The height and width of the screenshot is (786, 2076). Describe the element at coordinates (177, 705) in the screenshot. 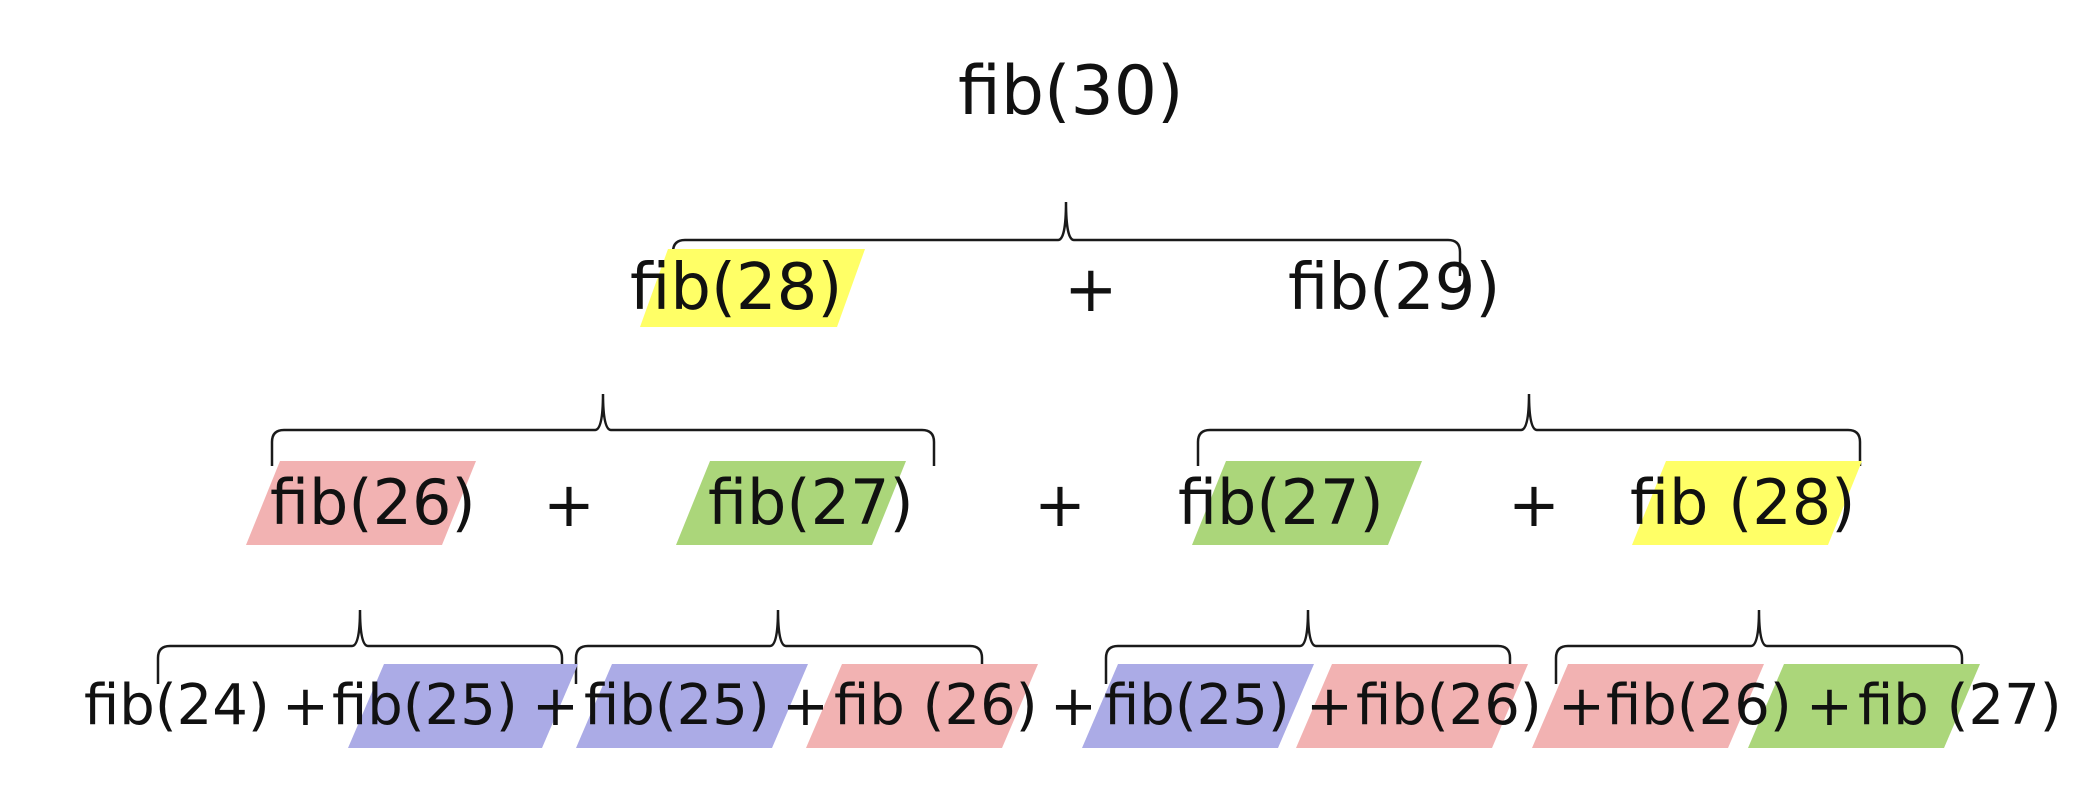

I see `leaf-fib-24: fib(24)` at that location.